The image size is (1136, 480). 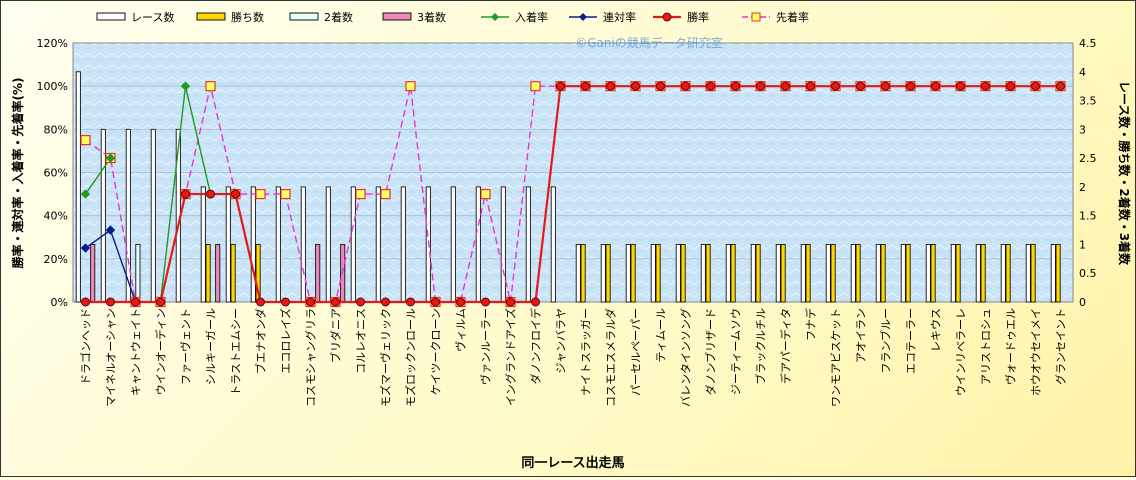 I want to click on x-tick-label: アオイラン, so click(x=861, y=335).